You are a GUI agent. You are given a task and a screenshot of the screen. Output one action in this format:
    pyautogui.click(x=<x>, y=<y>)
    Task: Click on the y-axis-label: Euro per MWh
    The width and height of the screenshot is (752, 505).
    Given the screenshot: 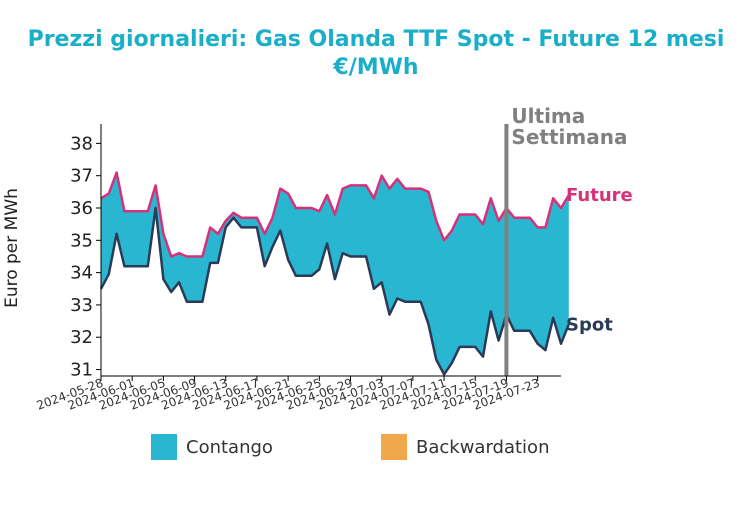 What is the action you would take?
    pyautogui.click(x=12, y=248)
    